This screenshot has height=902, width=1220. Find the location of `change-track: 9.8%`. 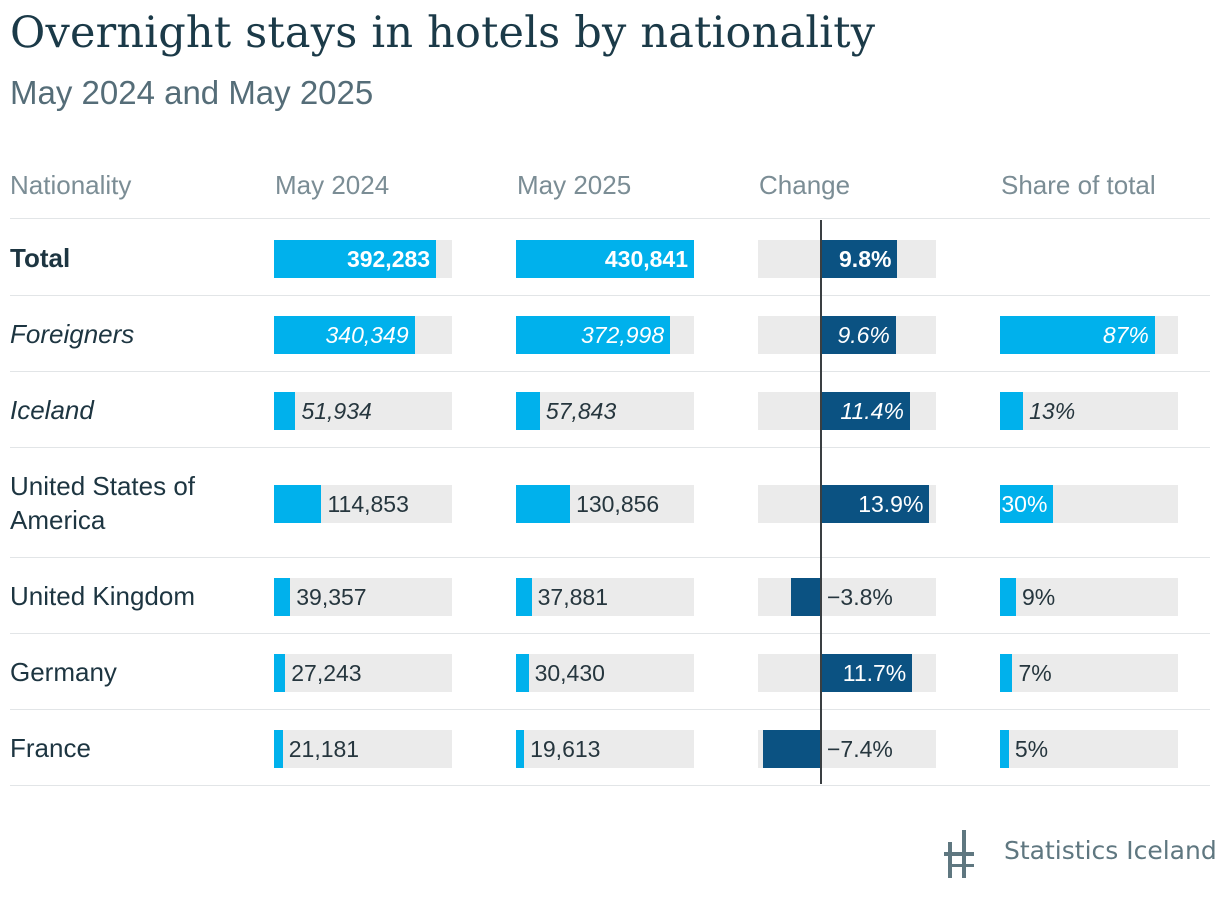

change-track: 9.8% is located at coordinates (847, 259).